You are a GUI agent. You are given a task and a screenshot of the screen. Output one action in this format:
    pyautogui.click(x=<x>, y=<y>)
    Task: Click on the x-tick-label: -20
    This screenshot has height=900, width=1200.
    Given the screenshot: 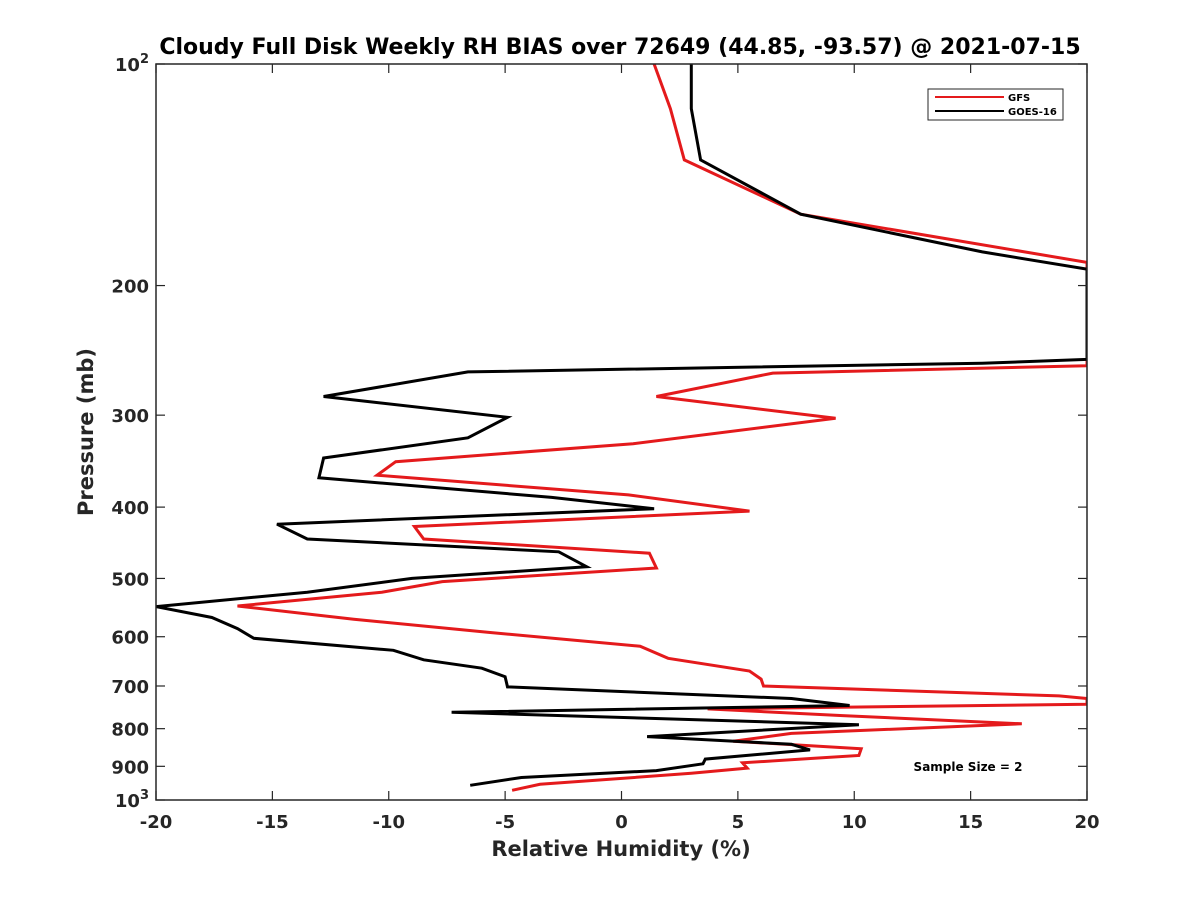 What is the action you would take?
    pyautogui.click(x=156, y=822)
    